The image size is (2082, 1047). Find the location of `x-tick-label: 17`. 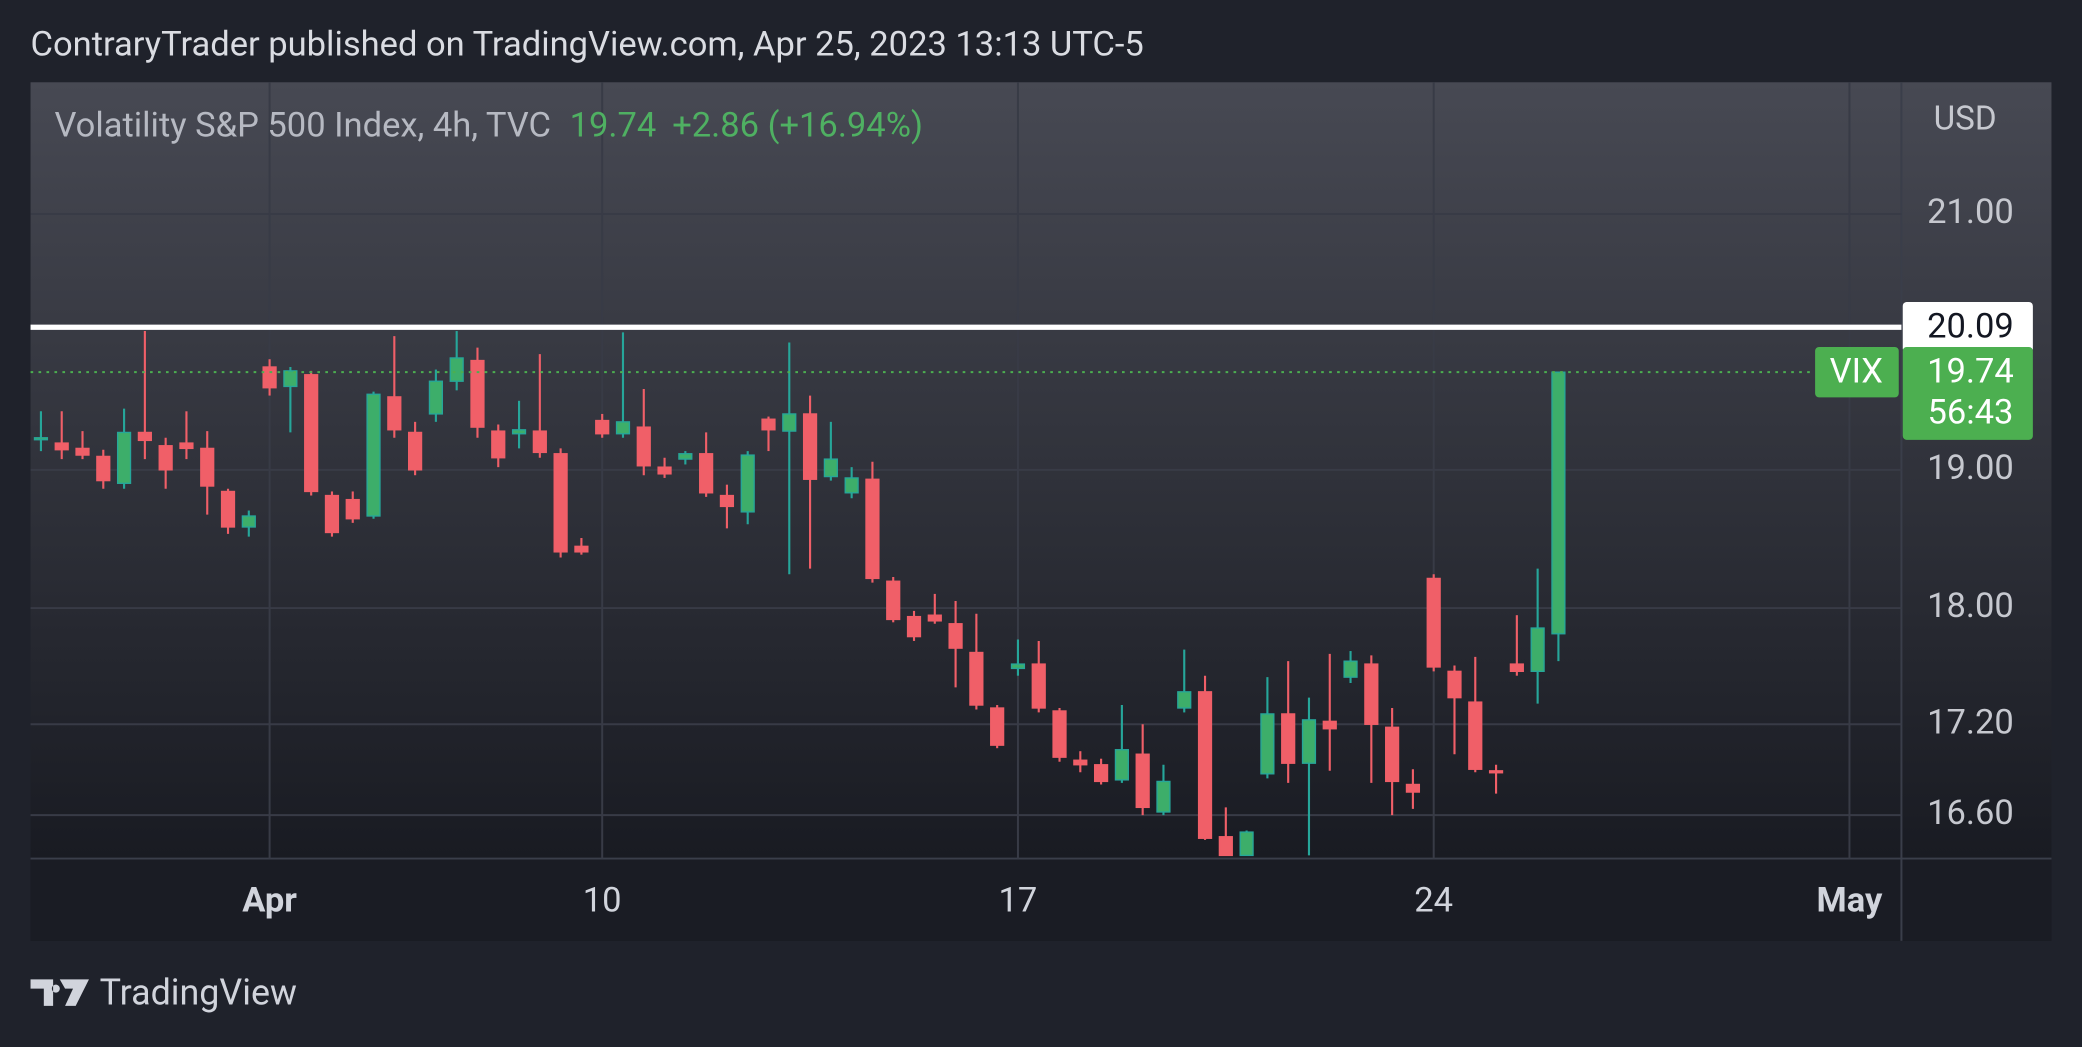

x-tick-label: 17 is located at coordinates (1018, 900).